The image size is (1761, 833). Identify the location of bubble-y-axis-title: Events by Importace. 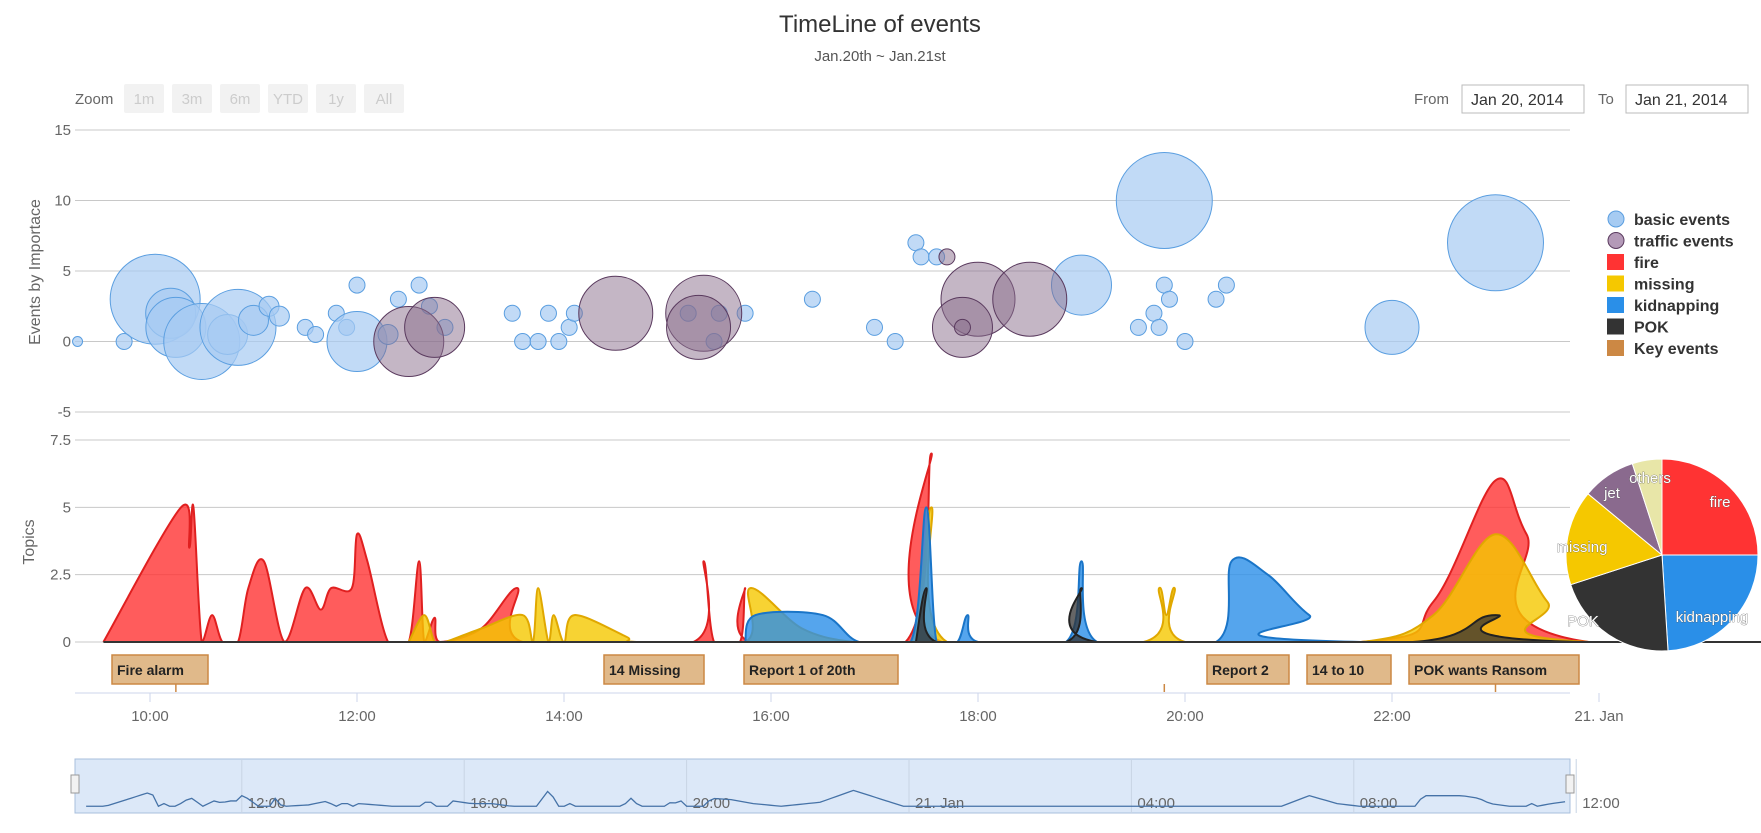
(35, 272).